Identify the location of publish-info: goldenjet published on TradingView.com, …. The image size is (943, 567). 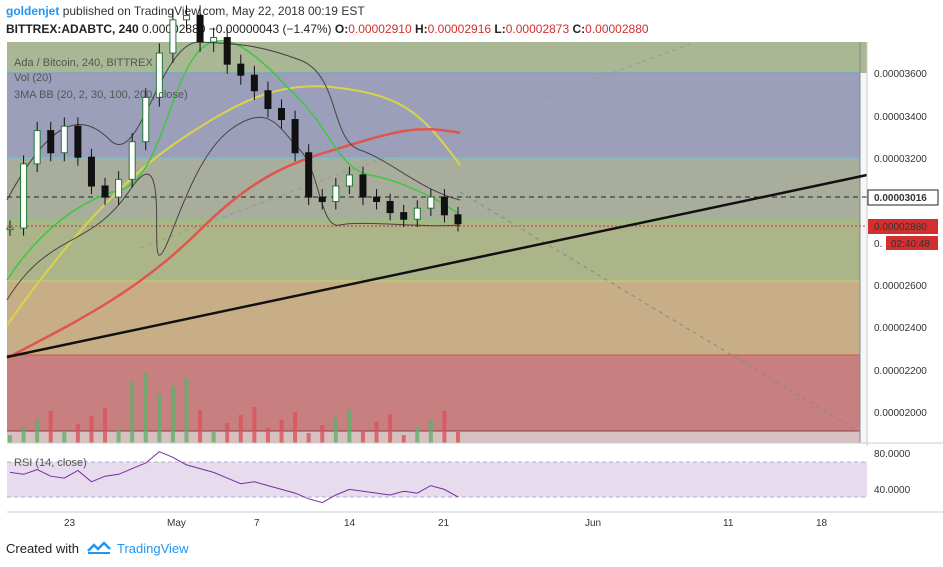
(185, 11).